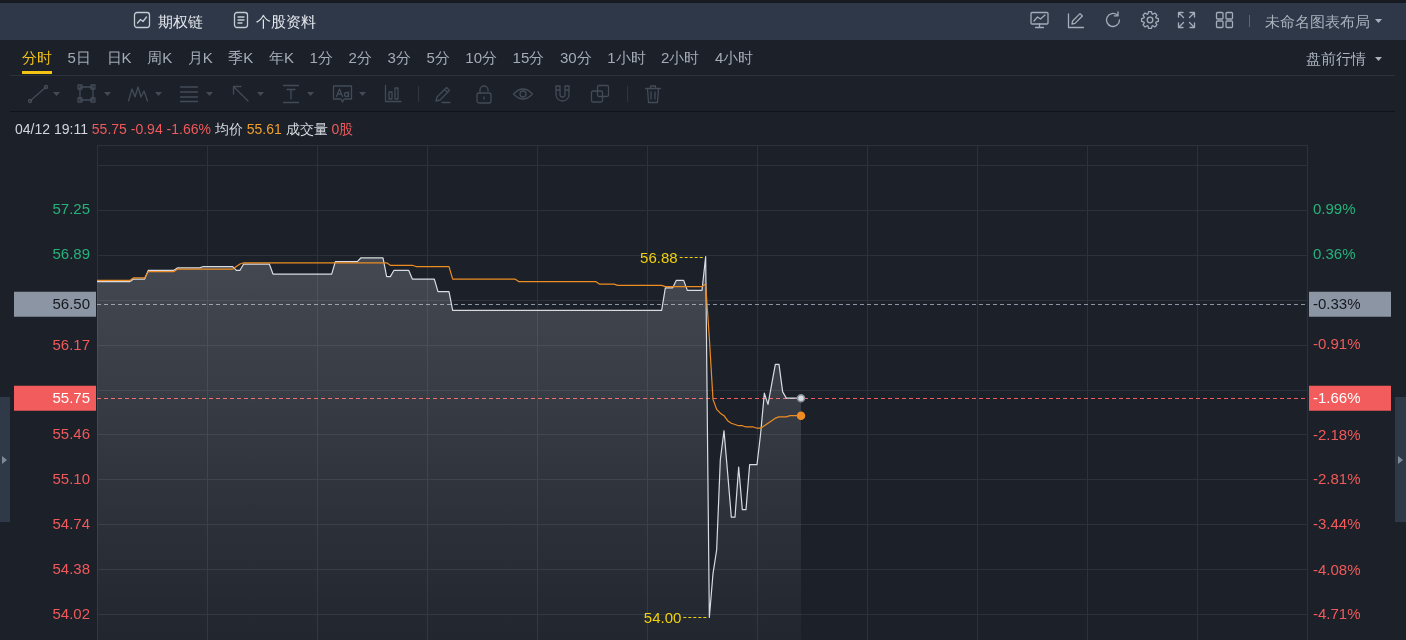 The height and width of the screenshot is (640, 1406). What do you see at coordinates (71, 398) in the screenshot?
I see `ref-line-label: 55.75` at bounding box center [71, 398].